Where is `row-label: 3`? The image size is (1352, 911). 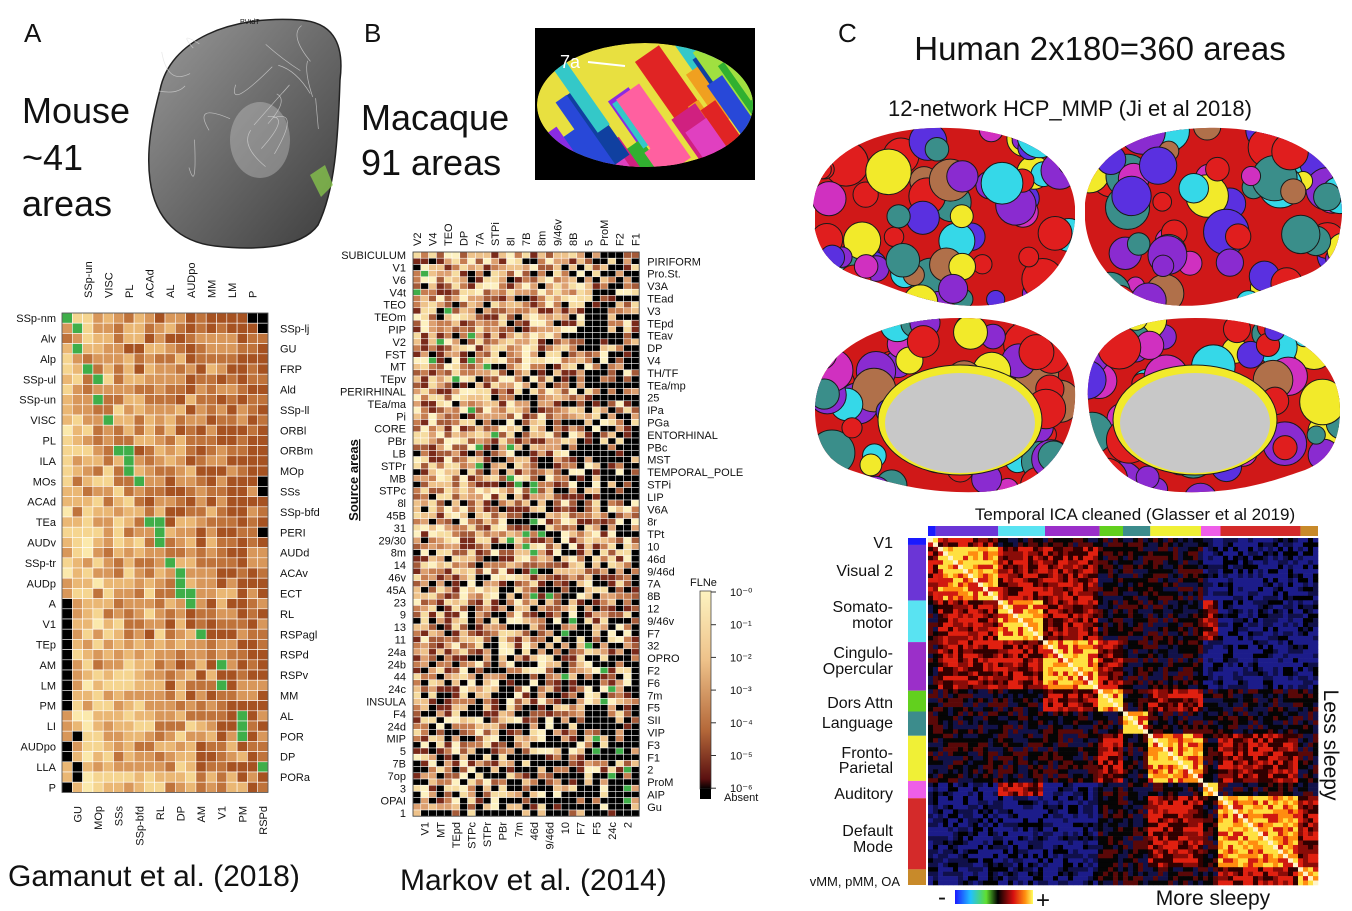
row-label: 3 is located at coordinates (403, 789).